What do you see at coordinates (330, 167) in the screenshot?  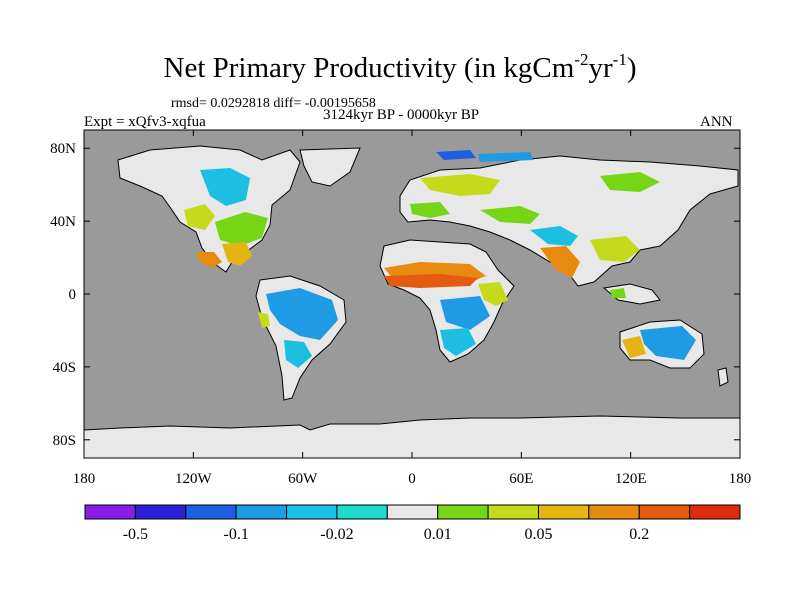 I see `greenland` at bounding box center [330, 167].